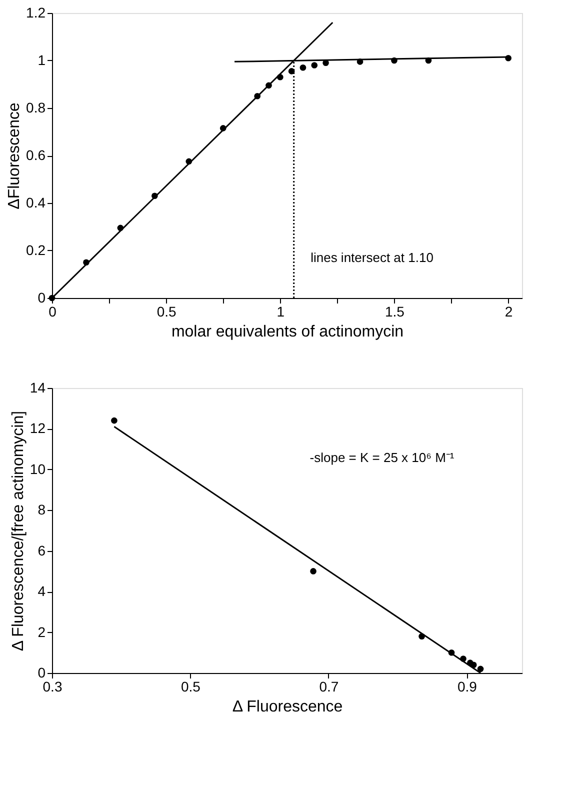 This screenshot has width=572, height=809. What do you see at coordinates (372, 257) in the screenshot?
I see `annotation: lines intersect at 1.10` at bounding box center [372, 257].